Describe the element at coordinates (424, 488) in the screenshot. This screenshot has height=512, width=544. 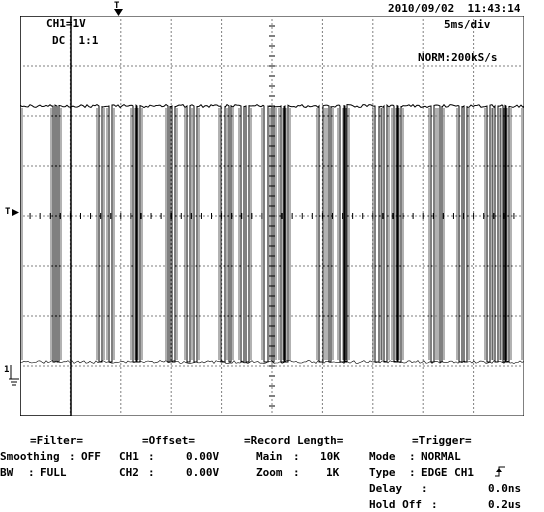
I see `trigger-delay-colon: :` at that location.